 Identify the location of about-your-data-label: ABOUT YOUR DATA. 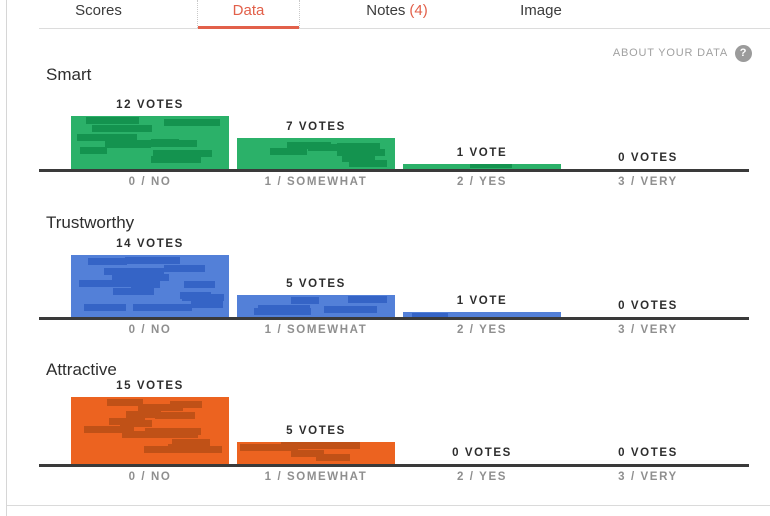
(670, 53).